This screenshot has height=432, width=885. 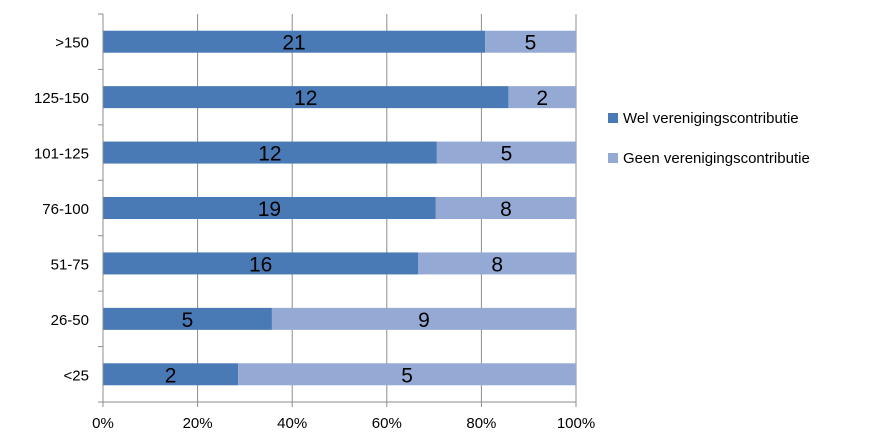 I want to click on data-label-3-1: 8, so click(x=506, y=209).